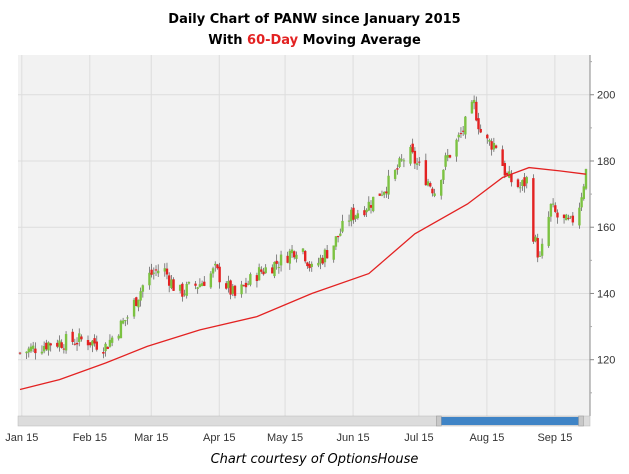 The height and width of the screenshot is (474, 629). Describe the element at coordinates (486, 438) in the screenshot. I see `x-tick-label: Aug 15` at that location.